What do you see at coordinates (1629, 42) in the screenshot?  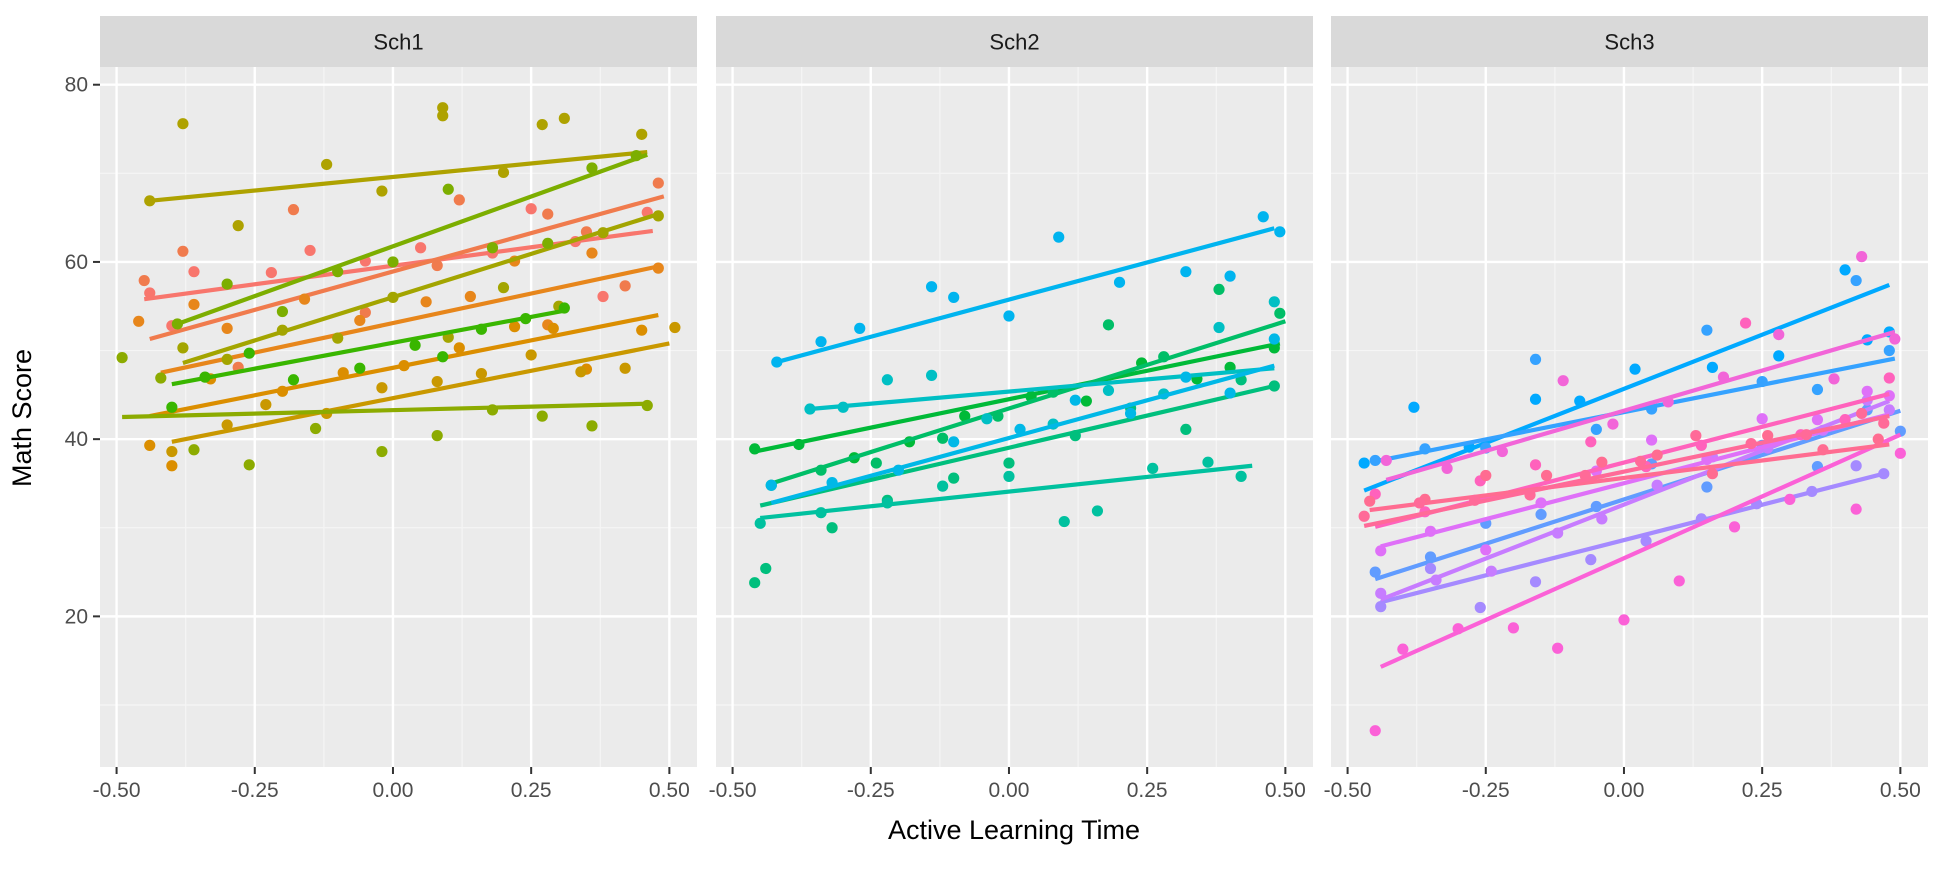 I see `facet-strip-label: Sch3` at bounding box center [1629, 42].